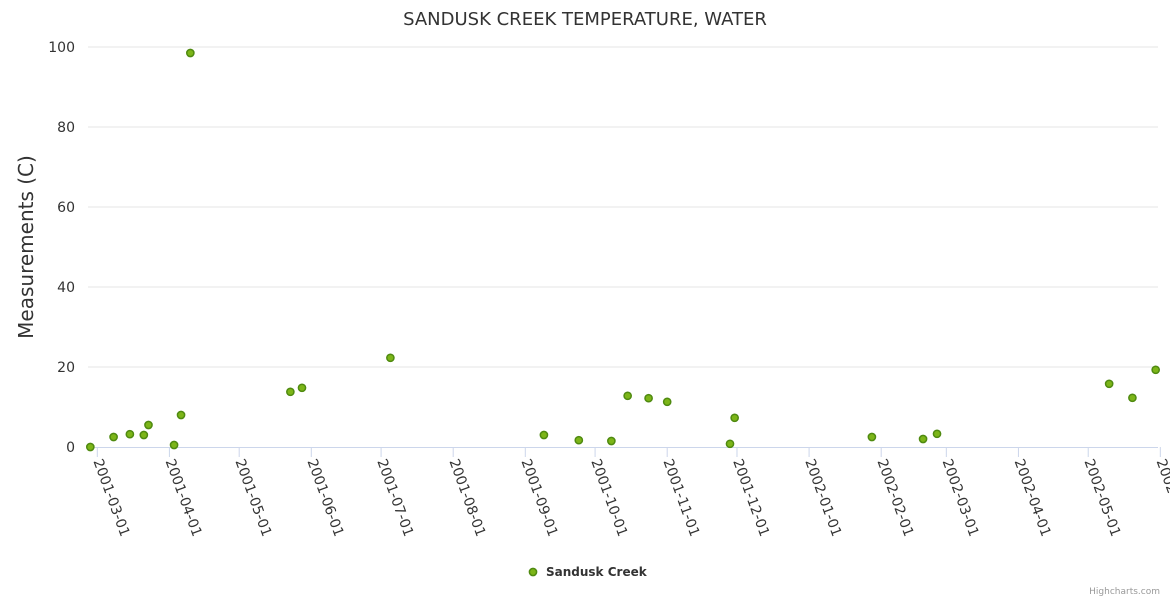 This screenshot has height=600, width=1170. What do you see at coordinates (61, 248) in the screenshot?
I see `y-axis-ticks: 0 20 40 60 80 100` at bounding box center [61, 248].